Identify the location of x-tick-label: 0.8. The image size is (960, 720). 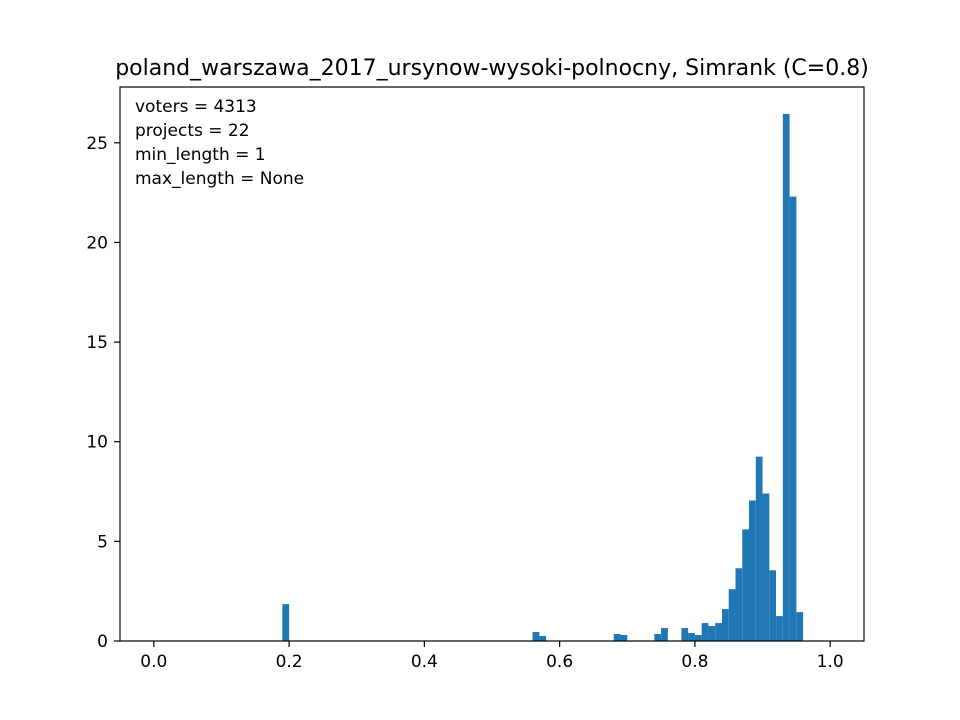
(694, 662).